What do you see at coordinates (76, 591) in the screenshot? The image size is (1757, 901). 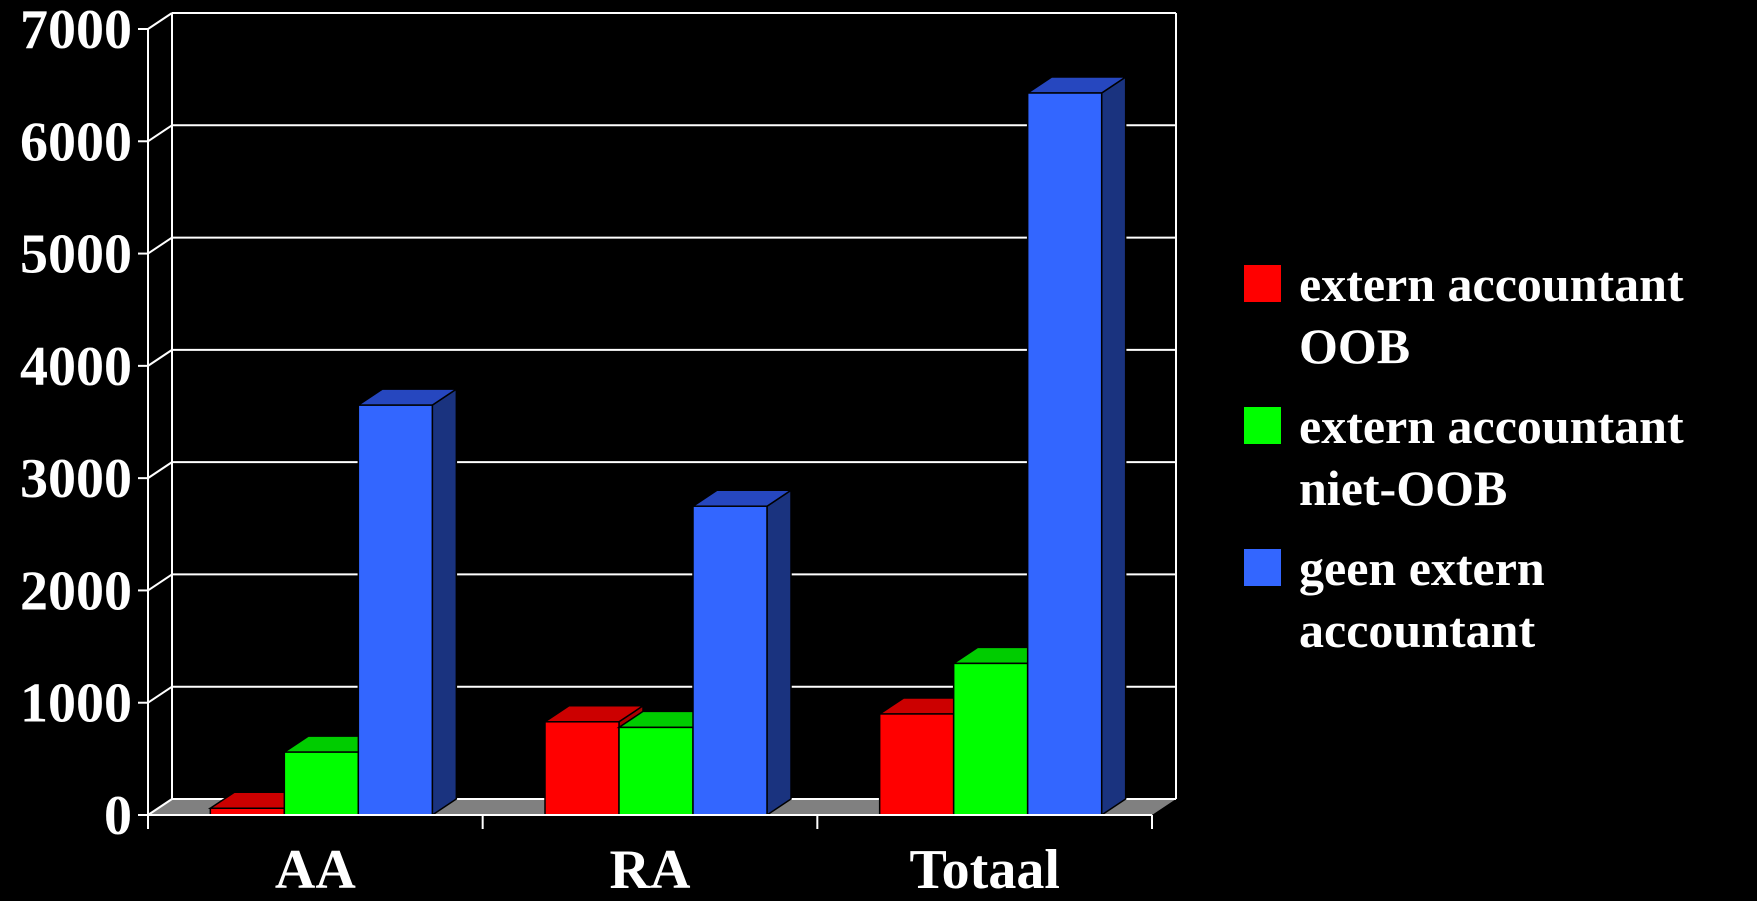 I see `y-tick-label: 2000` at bounding box center [76, 591].